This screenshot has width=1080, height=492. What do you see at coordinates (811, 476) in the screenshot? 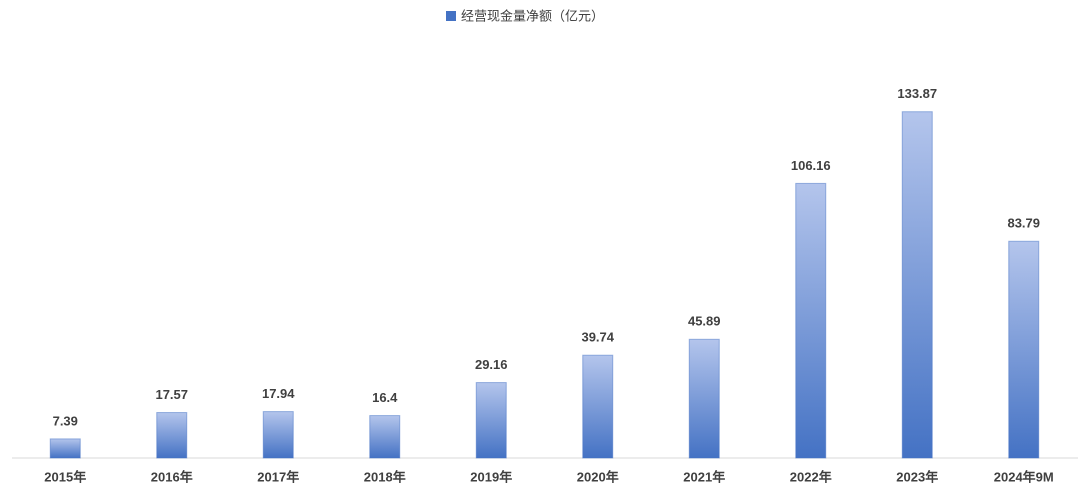
I see `x-tick-label: 2022年` at bounding box center [811, 476].